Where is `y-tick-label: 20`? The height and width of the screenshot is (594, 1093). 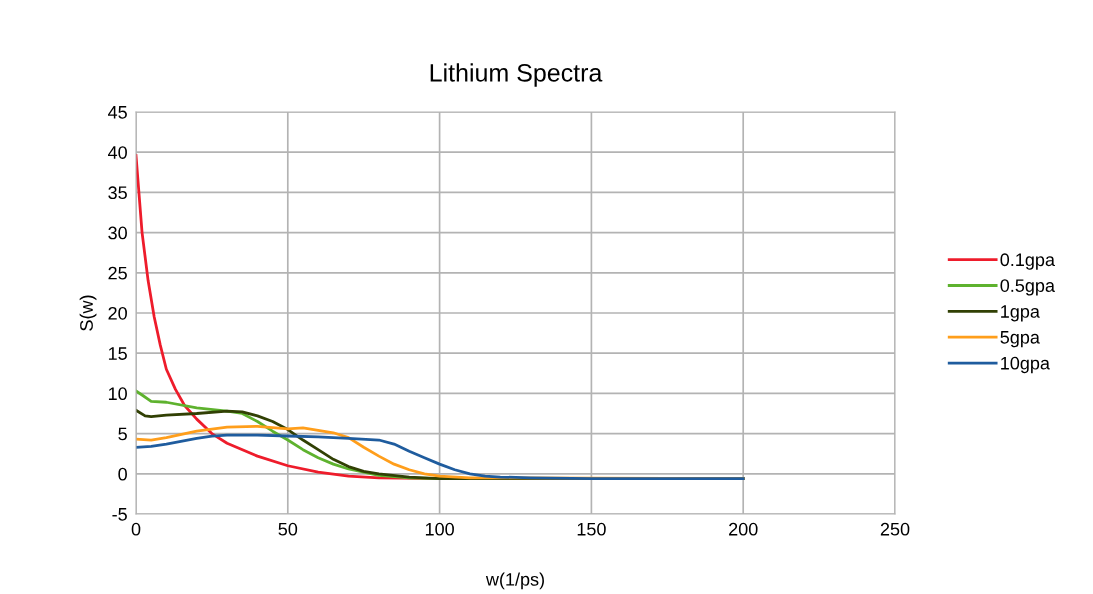
y-tick-label: 20 is located at coordinates (117, 313).